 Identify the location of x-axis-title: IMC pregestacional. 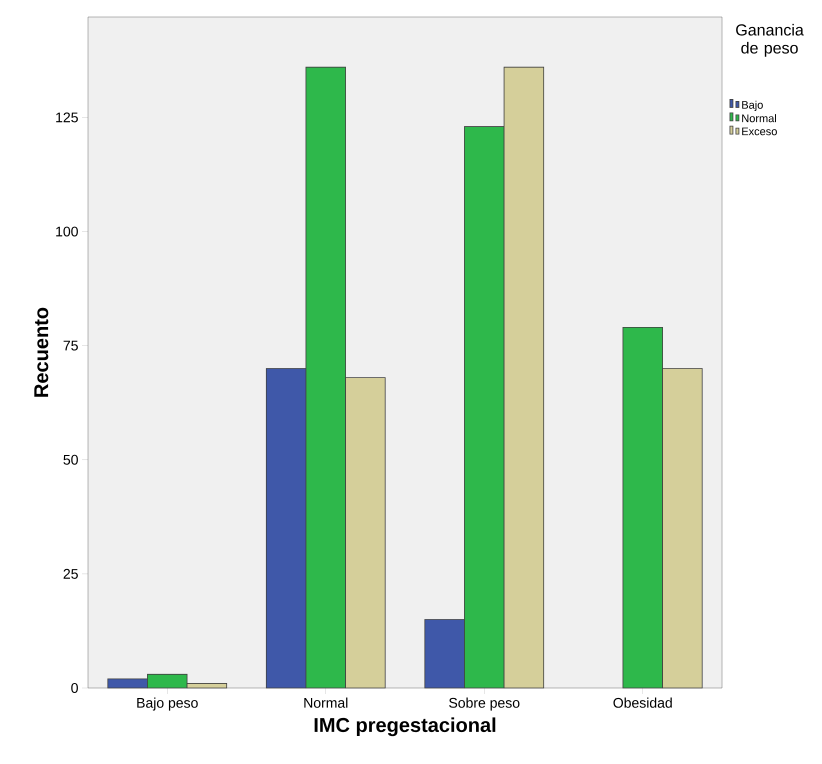
(405, 726).